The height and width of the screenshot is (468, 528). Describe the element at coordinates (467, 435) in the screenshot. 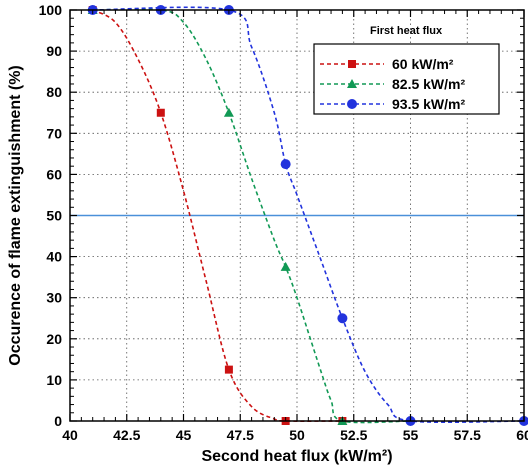

I see `x-tick-label: 57.5` at that location.